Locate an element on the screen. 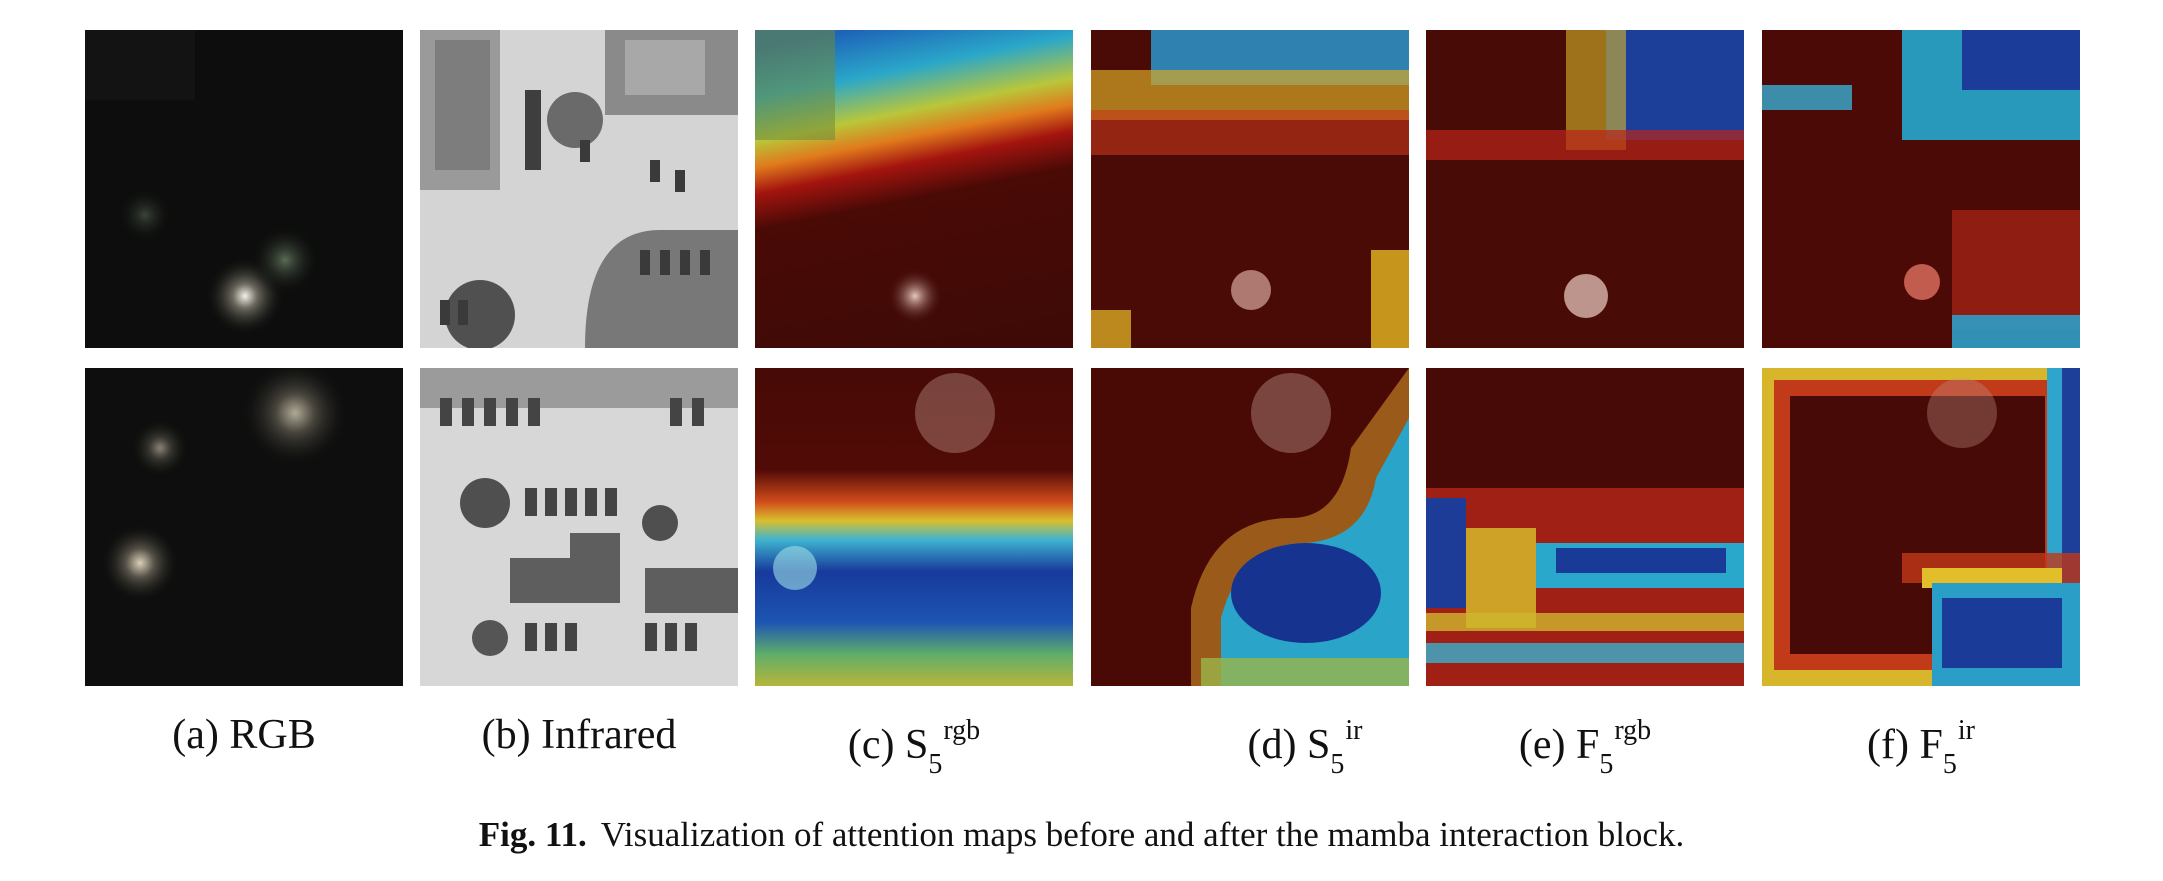  panel-row2-rgb is located at coordinates (244, 527).